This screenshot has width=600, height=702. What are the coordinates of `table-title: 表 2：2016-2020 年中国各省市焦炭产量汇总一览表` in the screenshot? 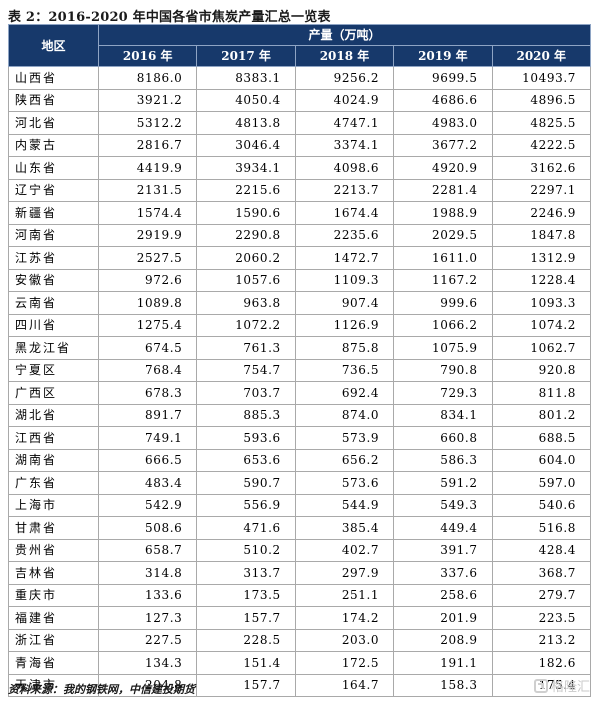 It's located at (169, 17).